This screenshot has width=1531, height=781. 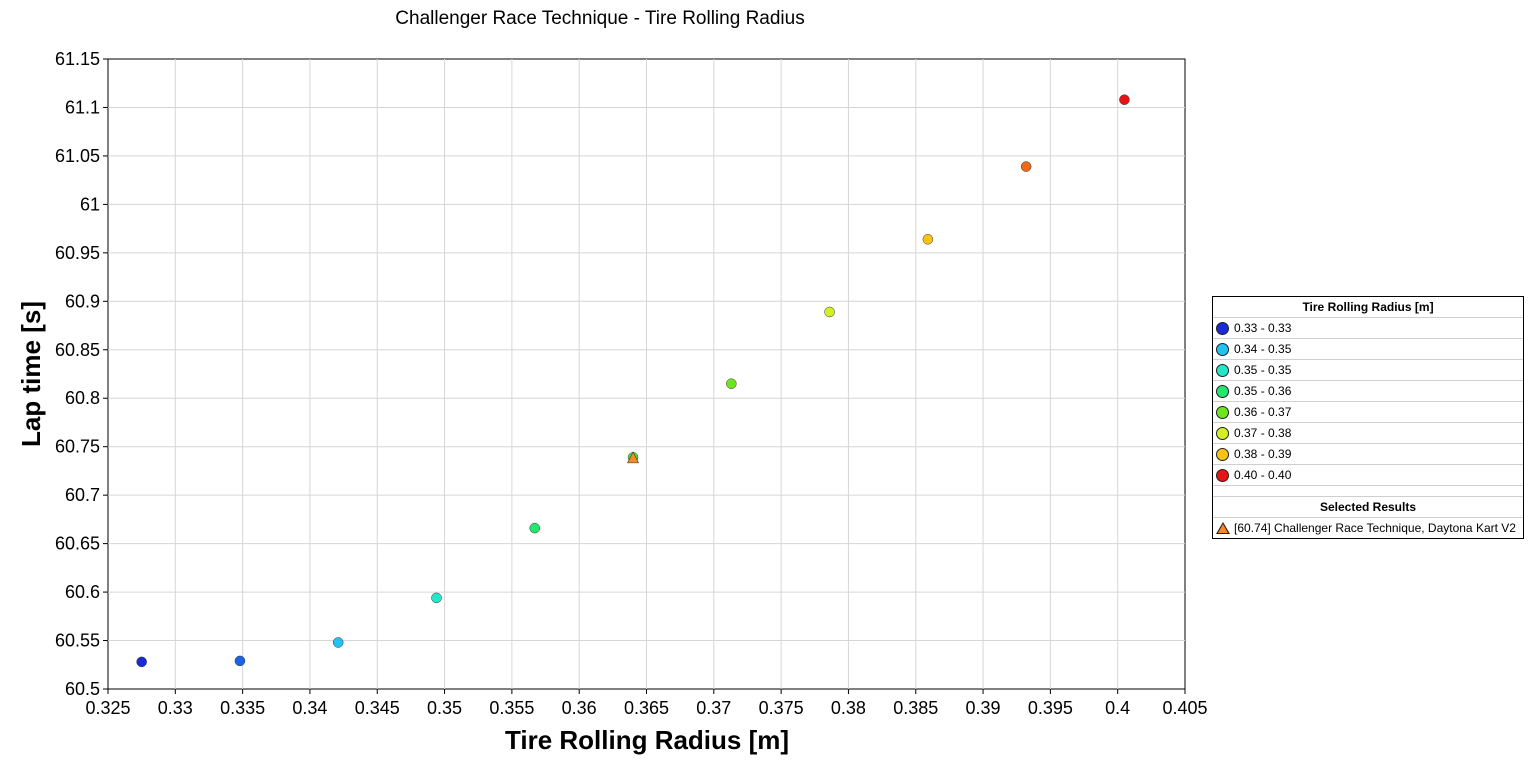 I want to click on y-tick-label: 60.55, so click(x=77, y=641).